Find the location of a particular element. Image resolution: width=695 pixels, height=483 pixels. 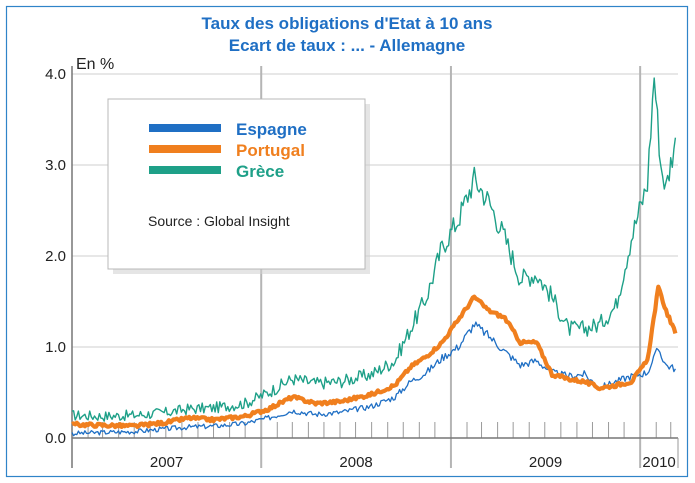

x-year-label: 2008 is located at coordinates (355, 462).